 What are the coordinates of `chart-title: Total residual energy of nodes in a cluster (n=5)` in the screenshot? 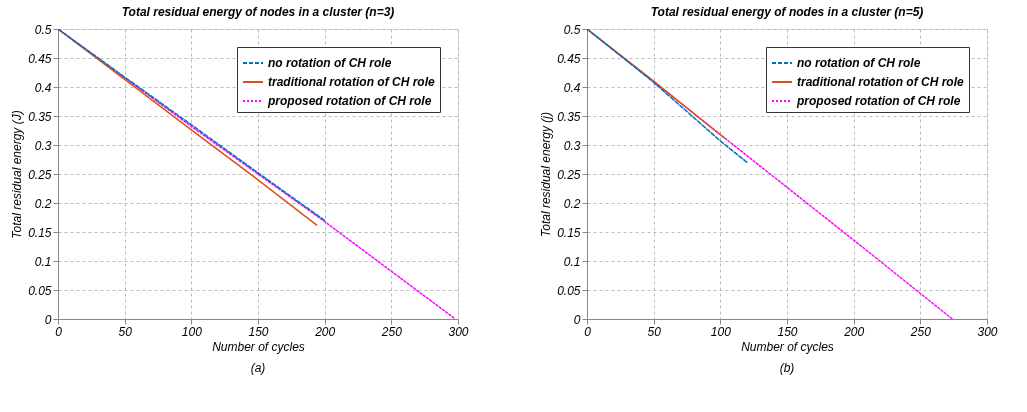 It's located at (787, 12).